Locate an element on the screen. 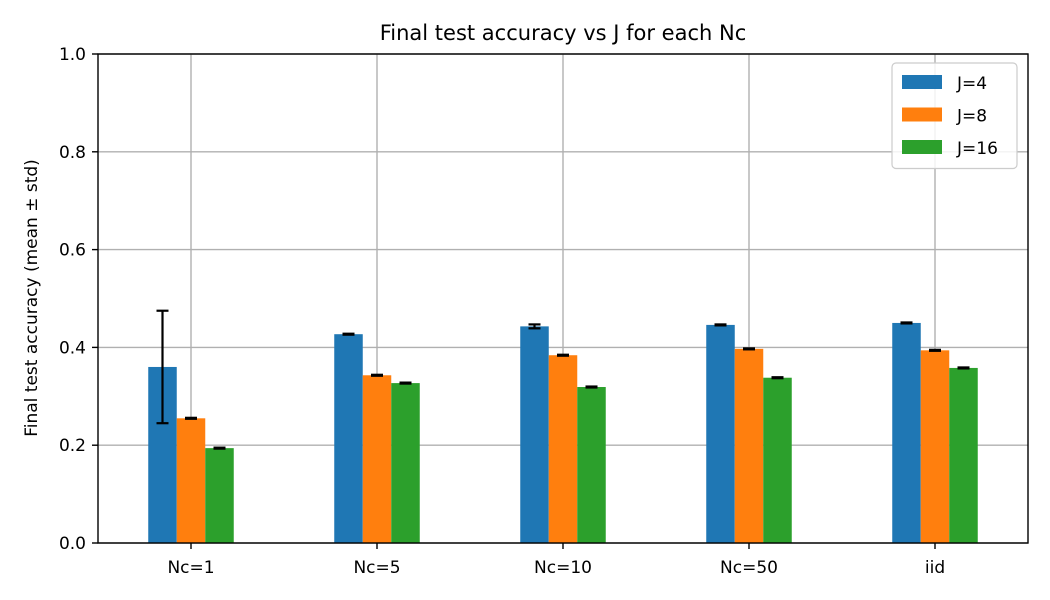  legend: J=4 J=8 J=16 is located at coordinates (954, 116).